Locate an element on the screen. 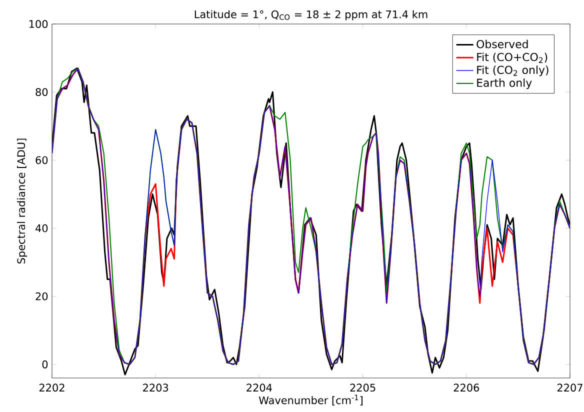 The height and width of the screenshot is (412, 584). x-tick-label: 2205 is located at coordinates (363, 388).